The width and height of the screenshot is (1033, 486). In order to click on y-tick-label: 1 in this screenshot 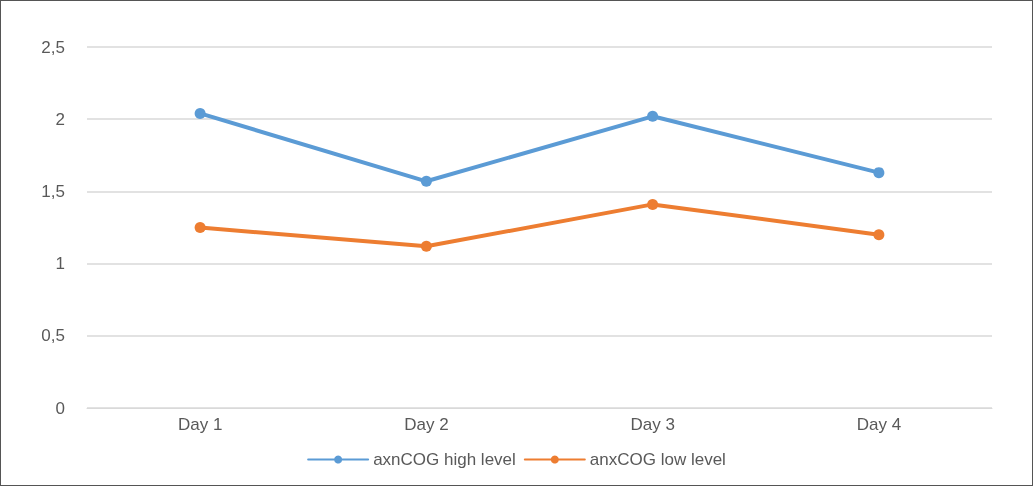, I will do `click(60, 264)`.